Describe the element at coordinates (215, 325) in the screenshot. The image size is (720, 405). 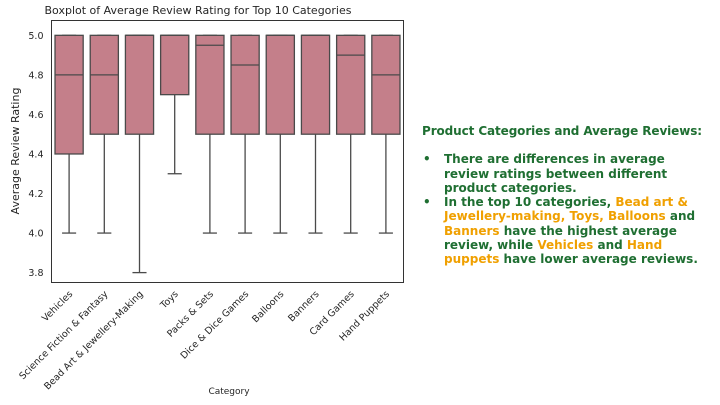
I see `x-tick-label: Dice & Dice Games` at that location.